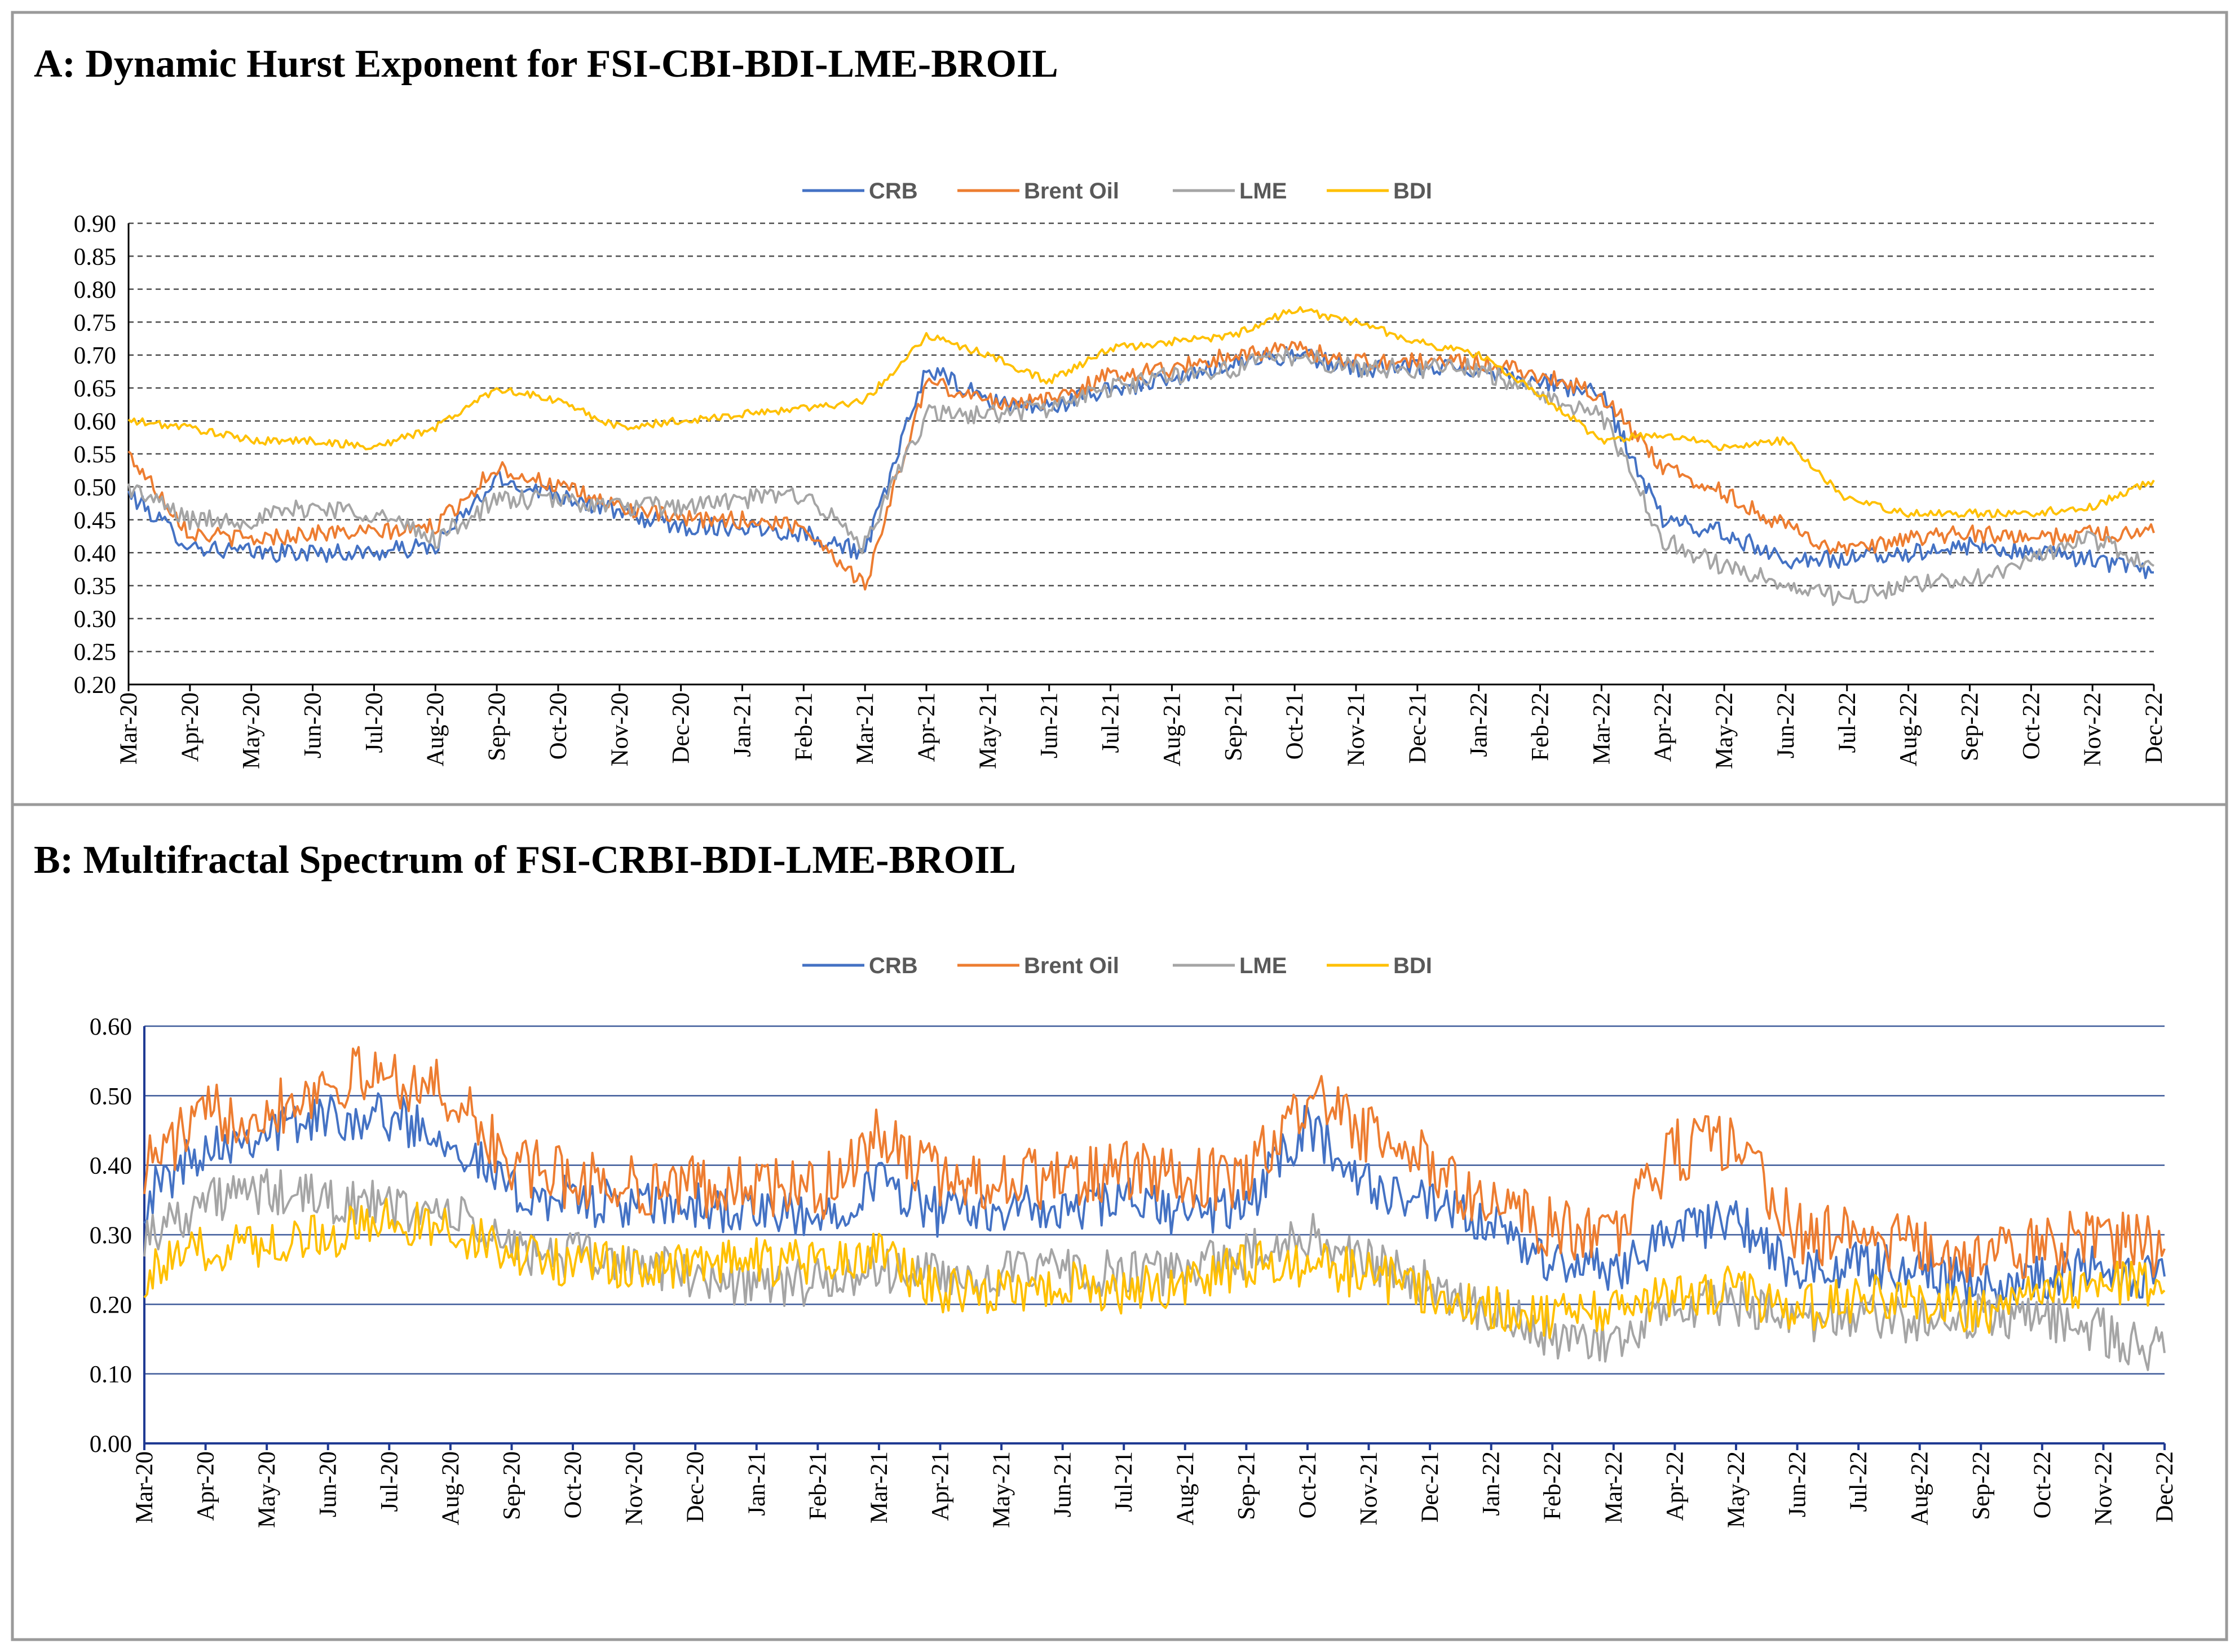 The image size is (2239, 1652). What do you see at coordinates (95, 389) in the screenshot?
I see `y-tick-label: 0.65` at bounding box center [95, 389].